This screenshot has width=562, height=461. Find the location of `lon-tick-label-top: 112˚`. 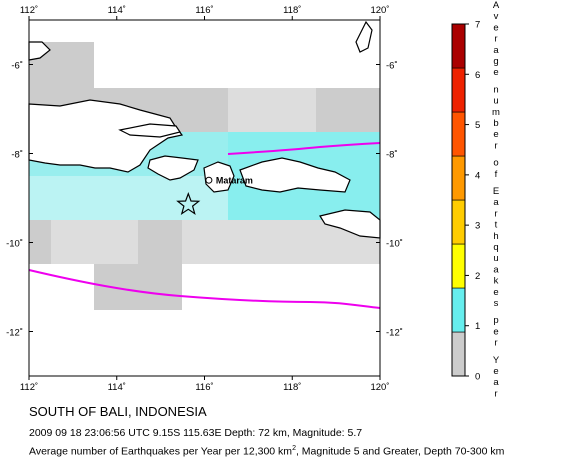

lon-tick-label-top: 112˚ is located at coordinates (29, 10).